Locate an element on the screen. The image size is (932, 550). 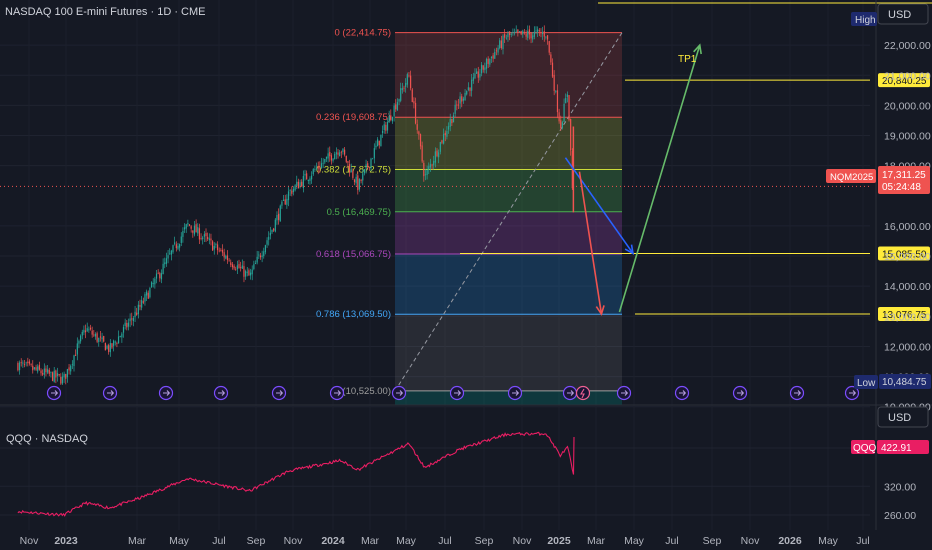
qqq-currency-button is located at coordinates (903, 417).